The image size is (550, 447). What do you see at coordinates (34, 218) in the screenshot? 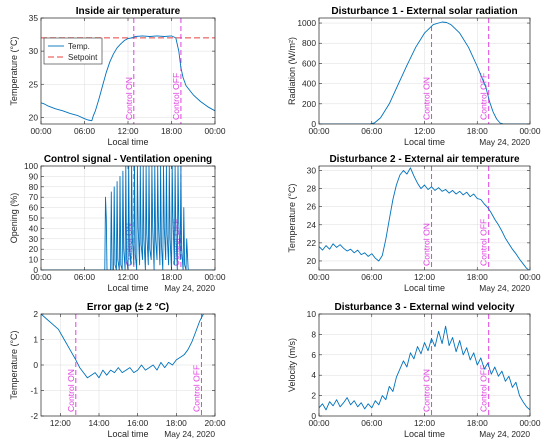
I see `y-tick-label: 50` at bounding box center [34, 218].